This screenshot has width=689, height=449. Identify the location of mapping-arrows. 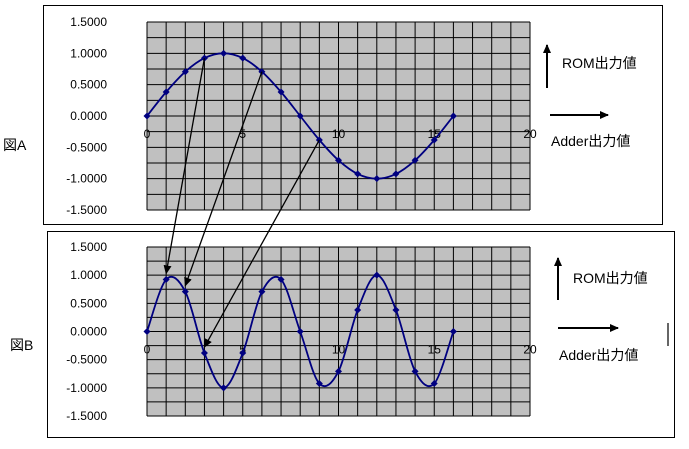
(241, 202).